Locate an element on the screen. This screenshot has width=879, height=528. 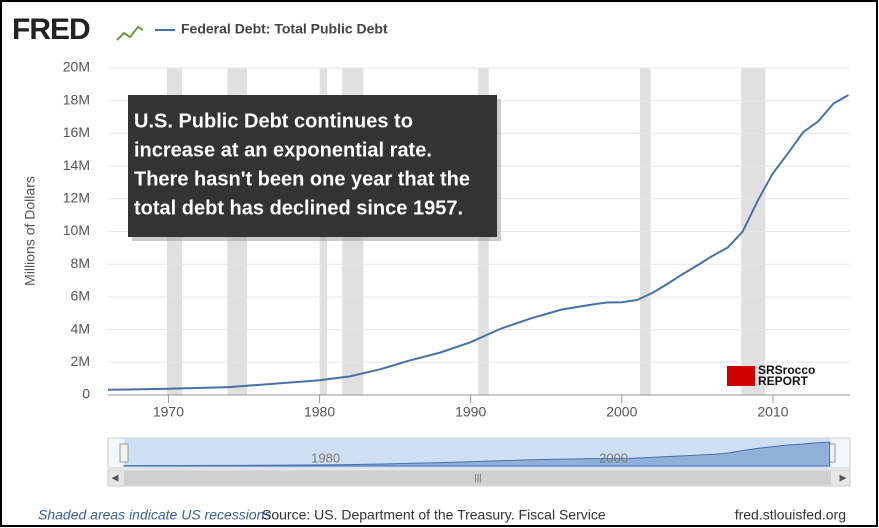
y-tick-label: 2M is located at coordinates (80, 361).